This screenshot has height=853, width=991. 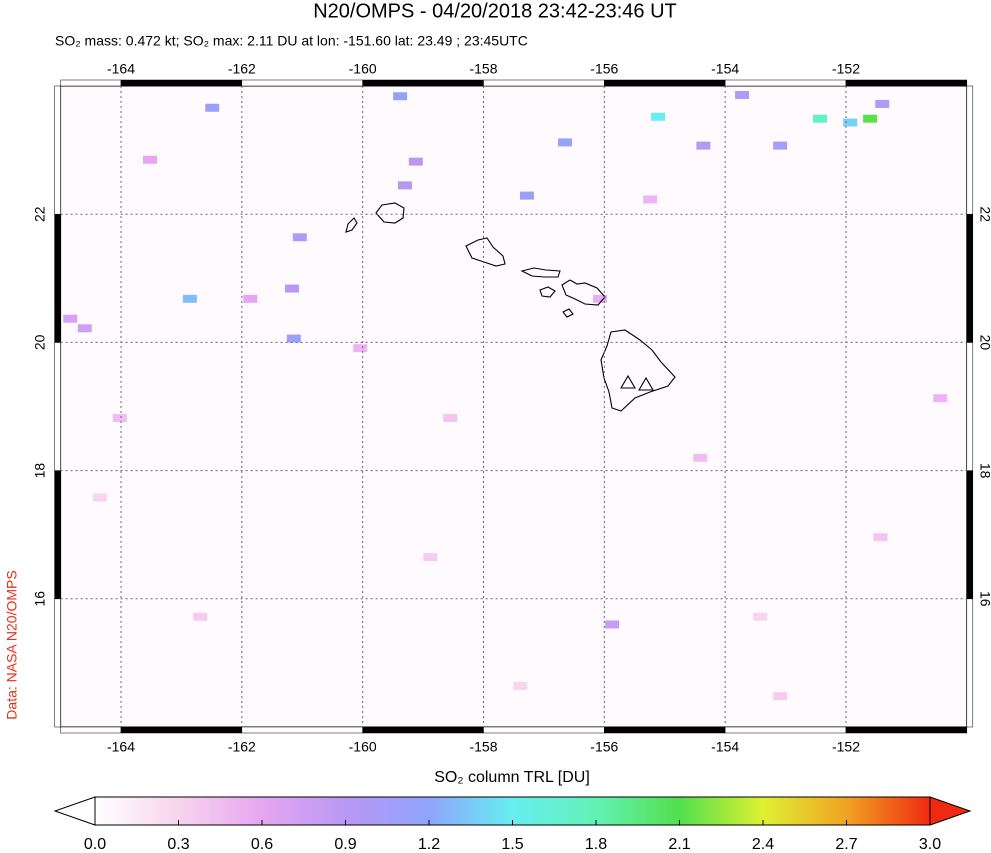 I want to click on colorbar-tick-label: 2.1, so click(x=679, y=844).